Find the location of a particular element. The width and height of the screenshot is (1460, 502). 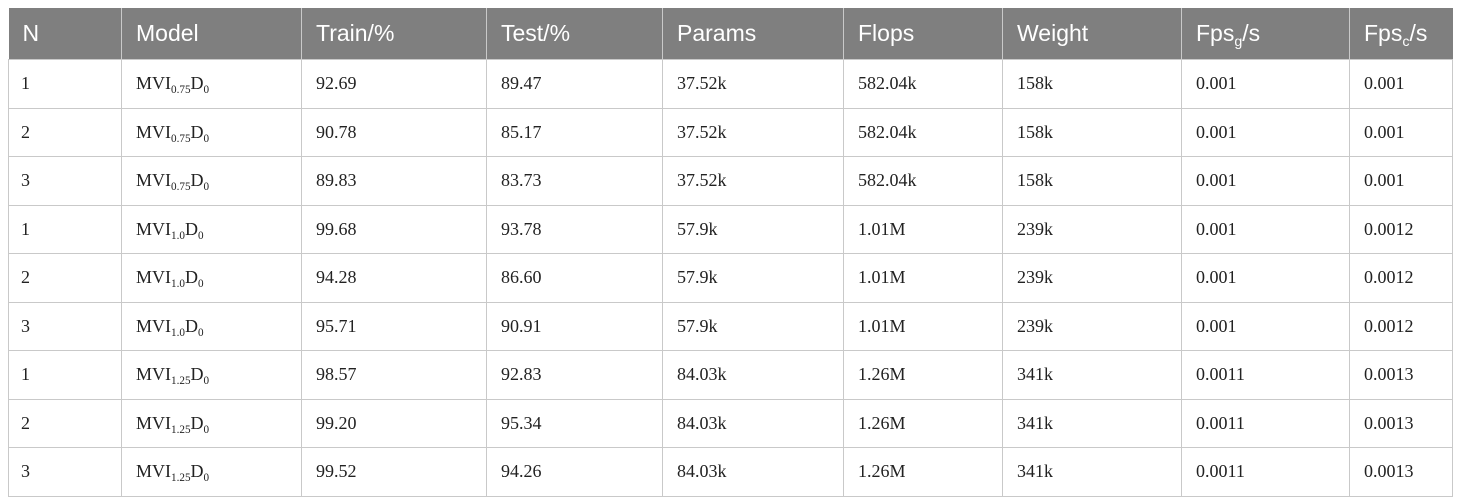

fpsg-base: Fps is located at coordinates (1215, 33).